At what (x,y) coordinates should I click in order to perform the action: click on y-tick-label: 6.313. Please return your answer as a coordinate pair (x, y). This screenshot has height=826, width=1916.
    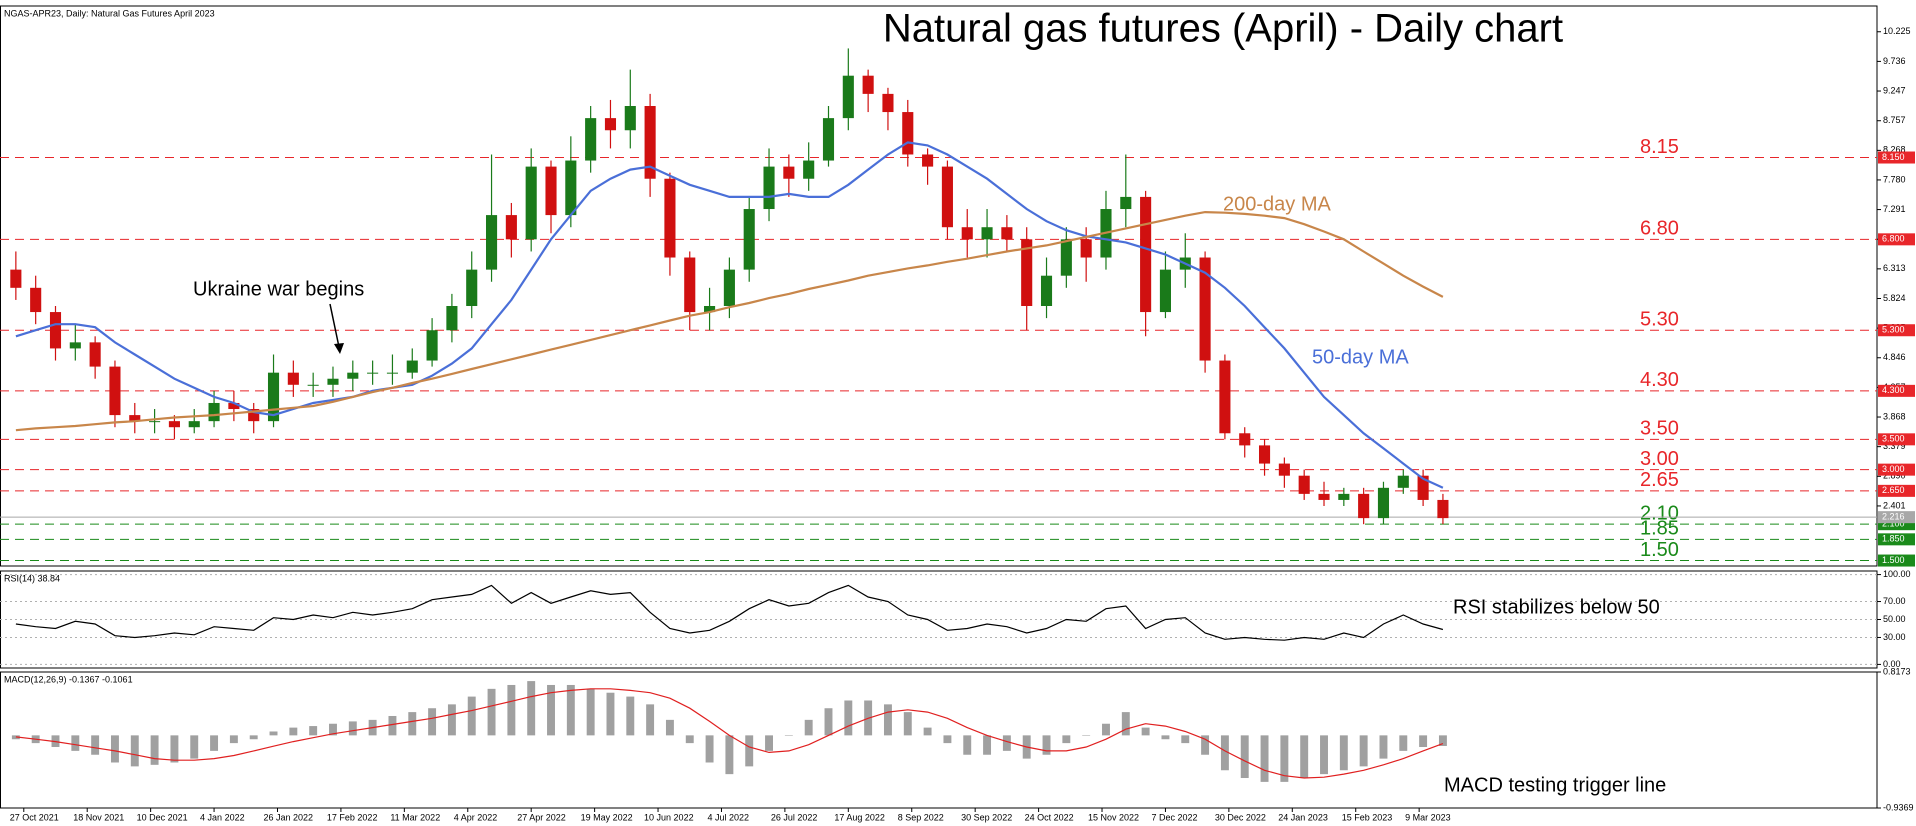
    Looking at the image, I should click on (1894, 268).